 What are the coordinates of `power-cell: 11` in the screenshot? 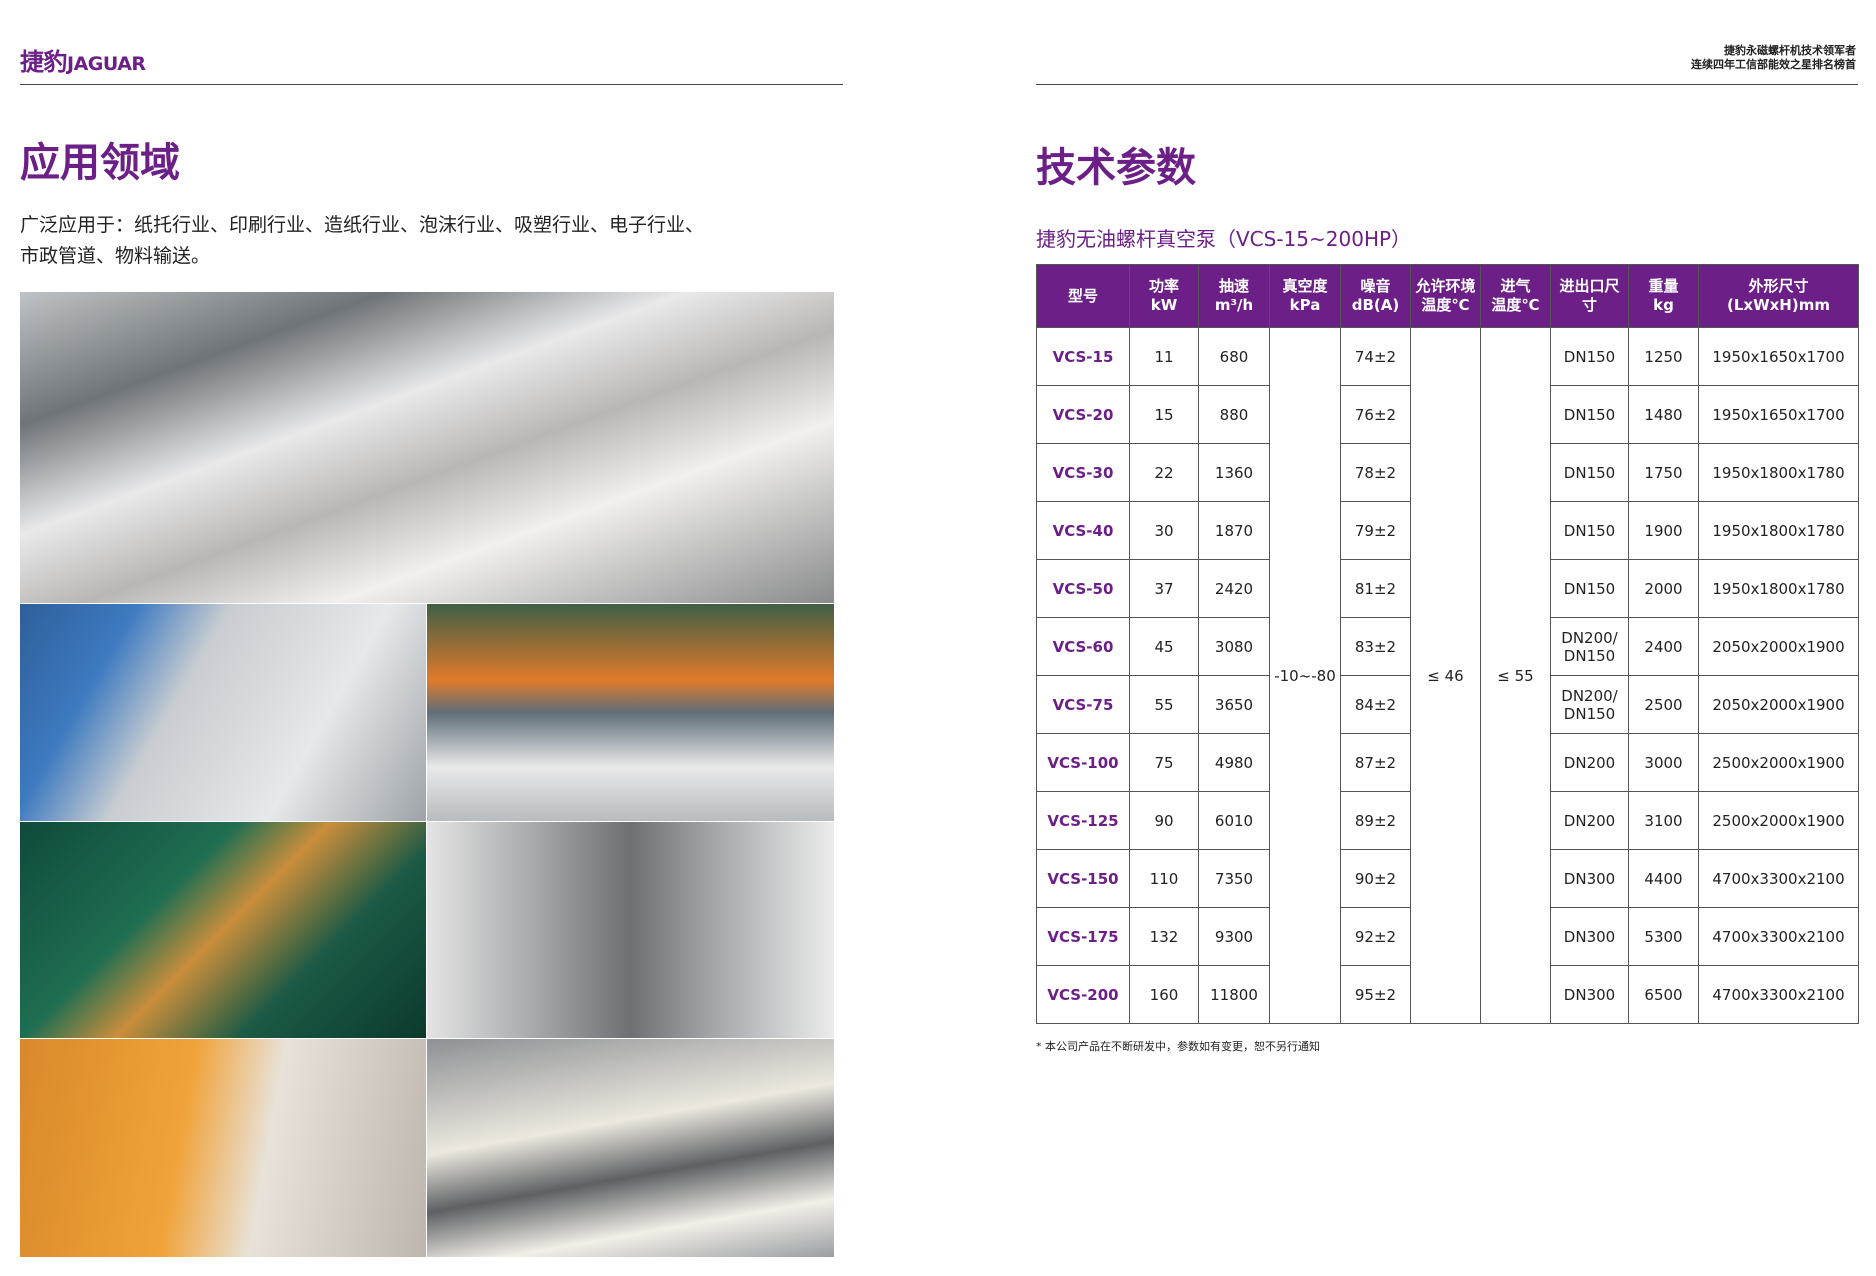 It's located at (1164, 356).